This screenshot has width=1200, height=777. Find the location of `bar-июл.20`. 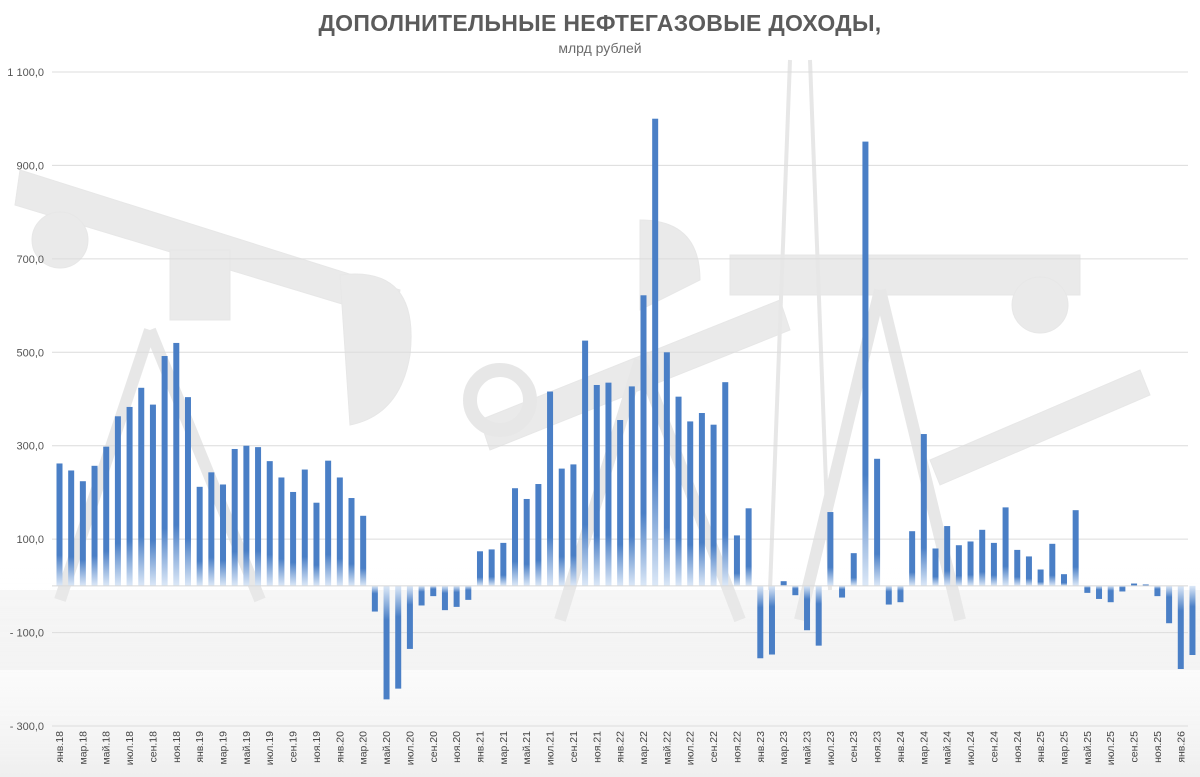

bar-июл.20 is located at coordinates (409, 617).